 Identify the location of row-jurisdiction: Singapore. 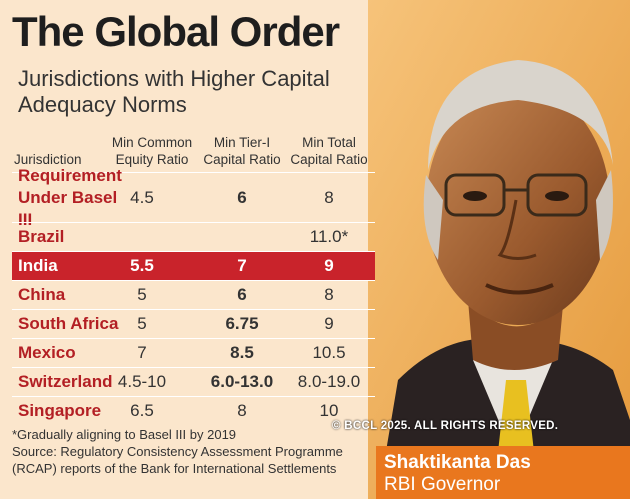
(60, 410).